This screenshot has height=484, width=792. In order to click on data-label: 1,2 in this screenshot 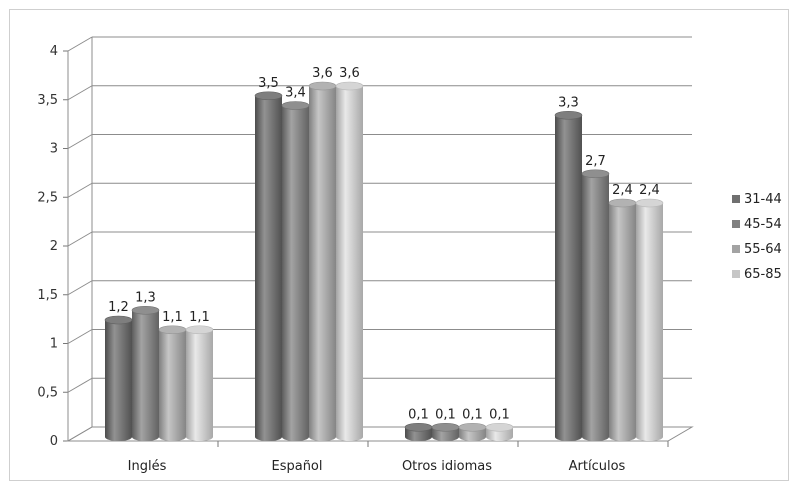, I will do `click(118, 307)`.